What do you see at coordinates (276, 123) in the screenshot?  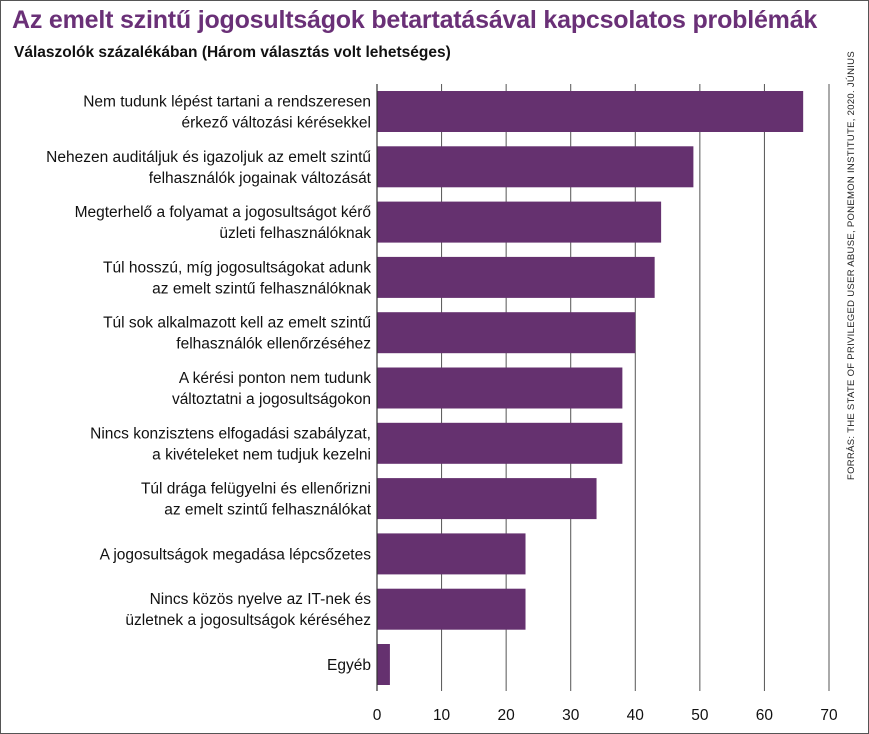 I see `category-label: érkező változási kérésekkel` at bounding box center [276, 123].